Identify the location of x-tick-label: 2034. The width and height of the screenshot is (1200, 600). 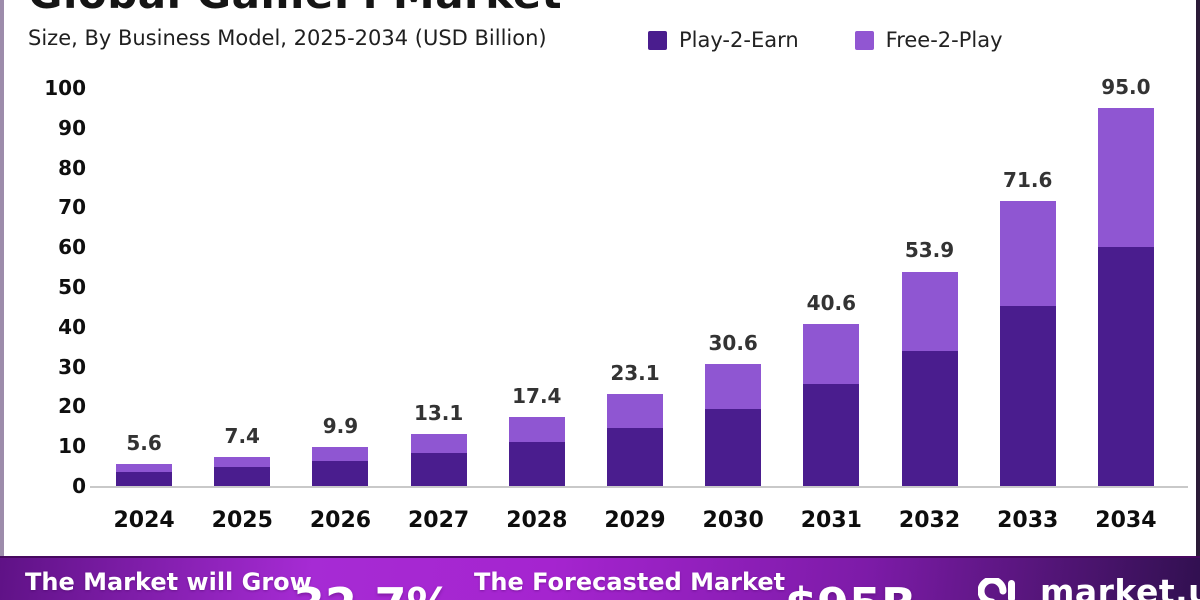
(1126, 520).